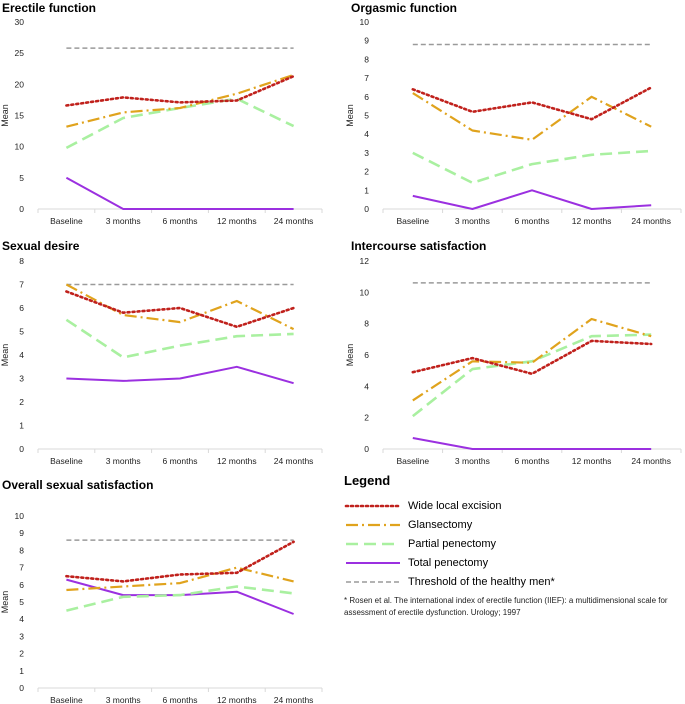 The width and height of the screenshot is (685, 704). Describe the element at coordinates (20, 53) in the screenshot. I see `y-tick-label: 25` at that location.